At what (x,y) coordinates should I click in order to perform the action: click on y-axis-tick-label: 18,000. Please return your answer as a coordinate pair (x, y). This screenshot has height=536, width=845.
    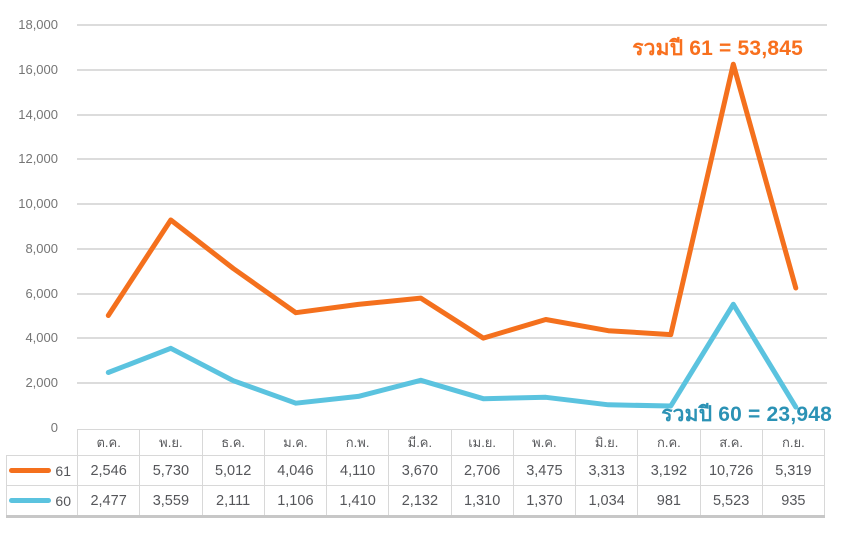
    Looking at the image, I should click on (38, 24).